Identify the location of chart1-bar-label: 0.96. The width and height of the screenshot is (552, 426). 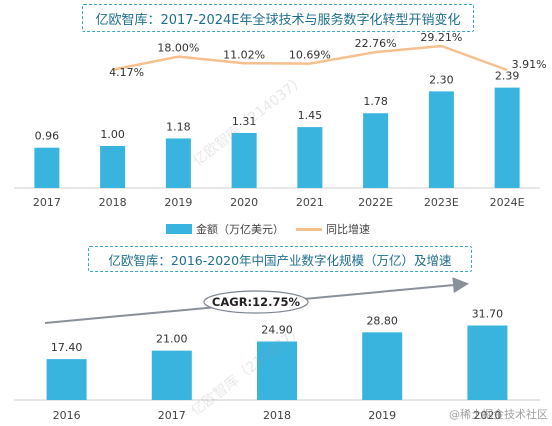
(47, 136).